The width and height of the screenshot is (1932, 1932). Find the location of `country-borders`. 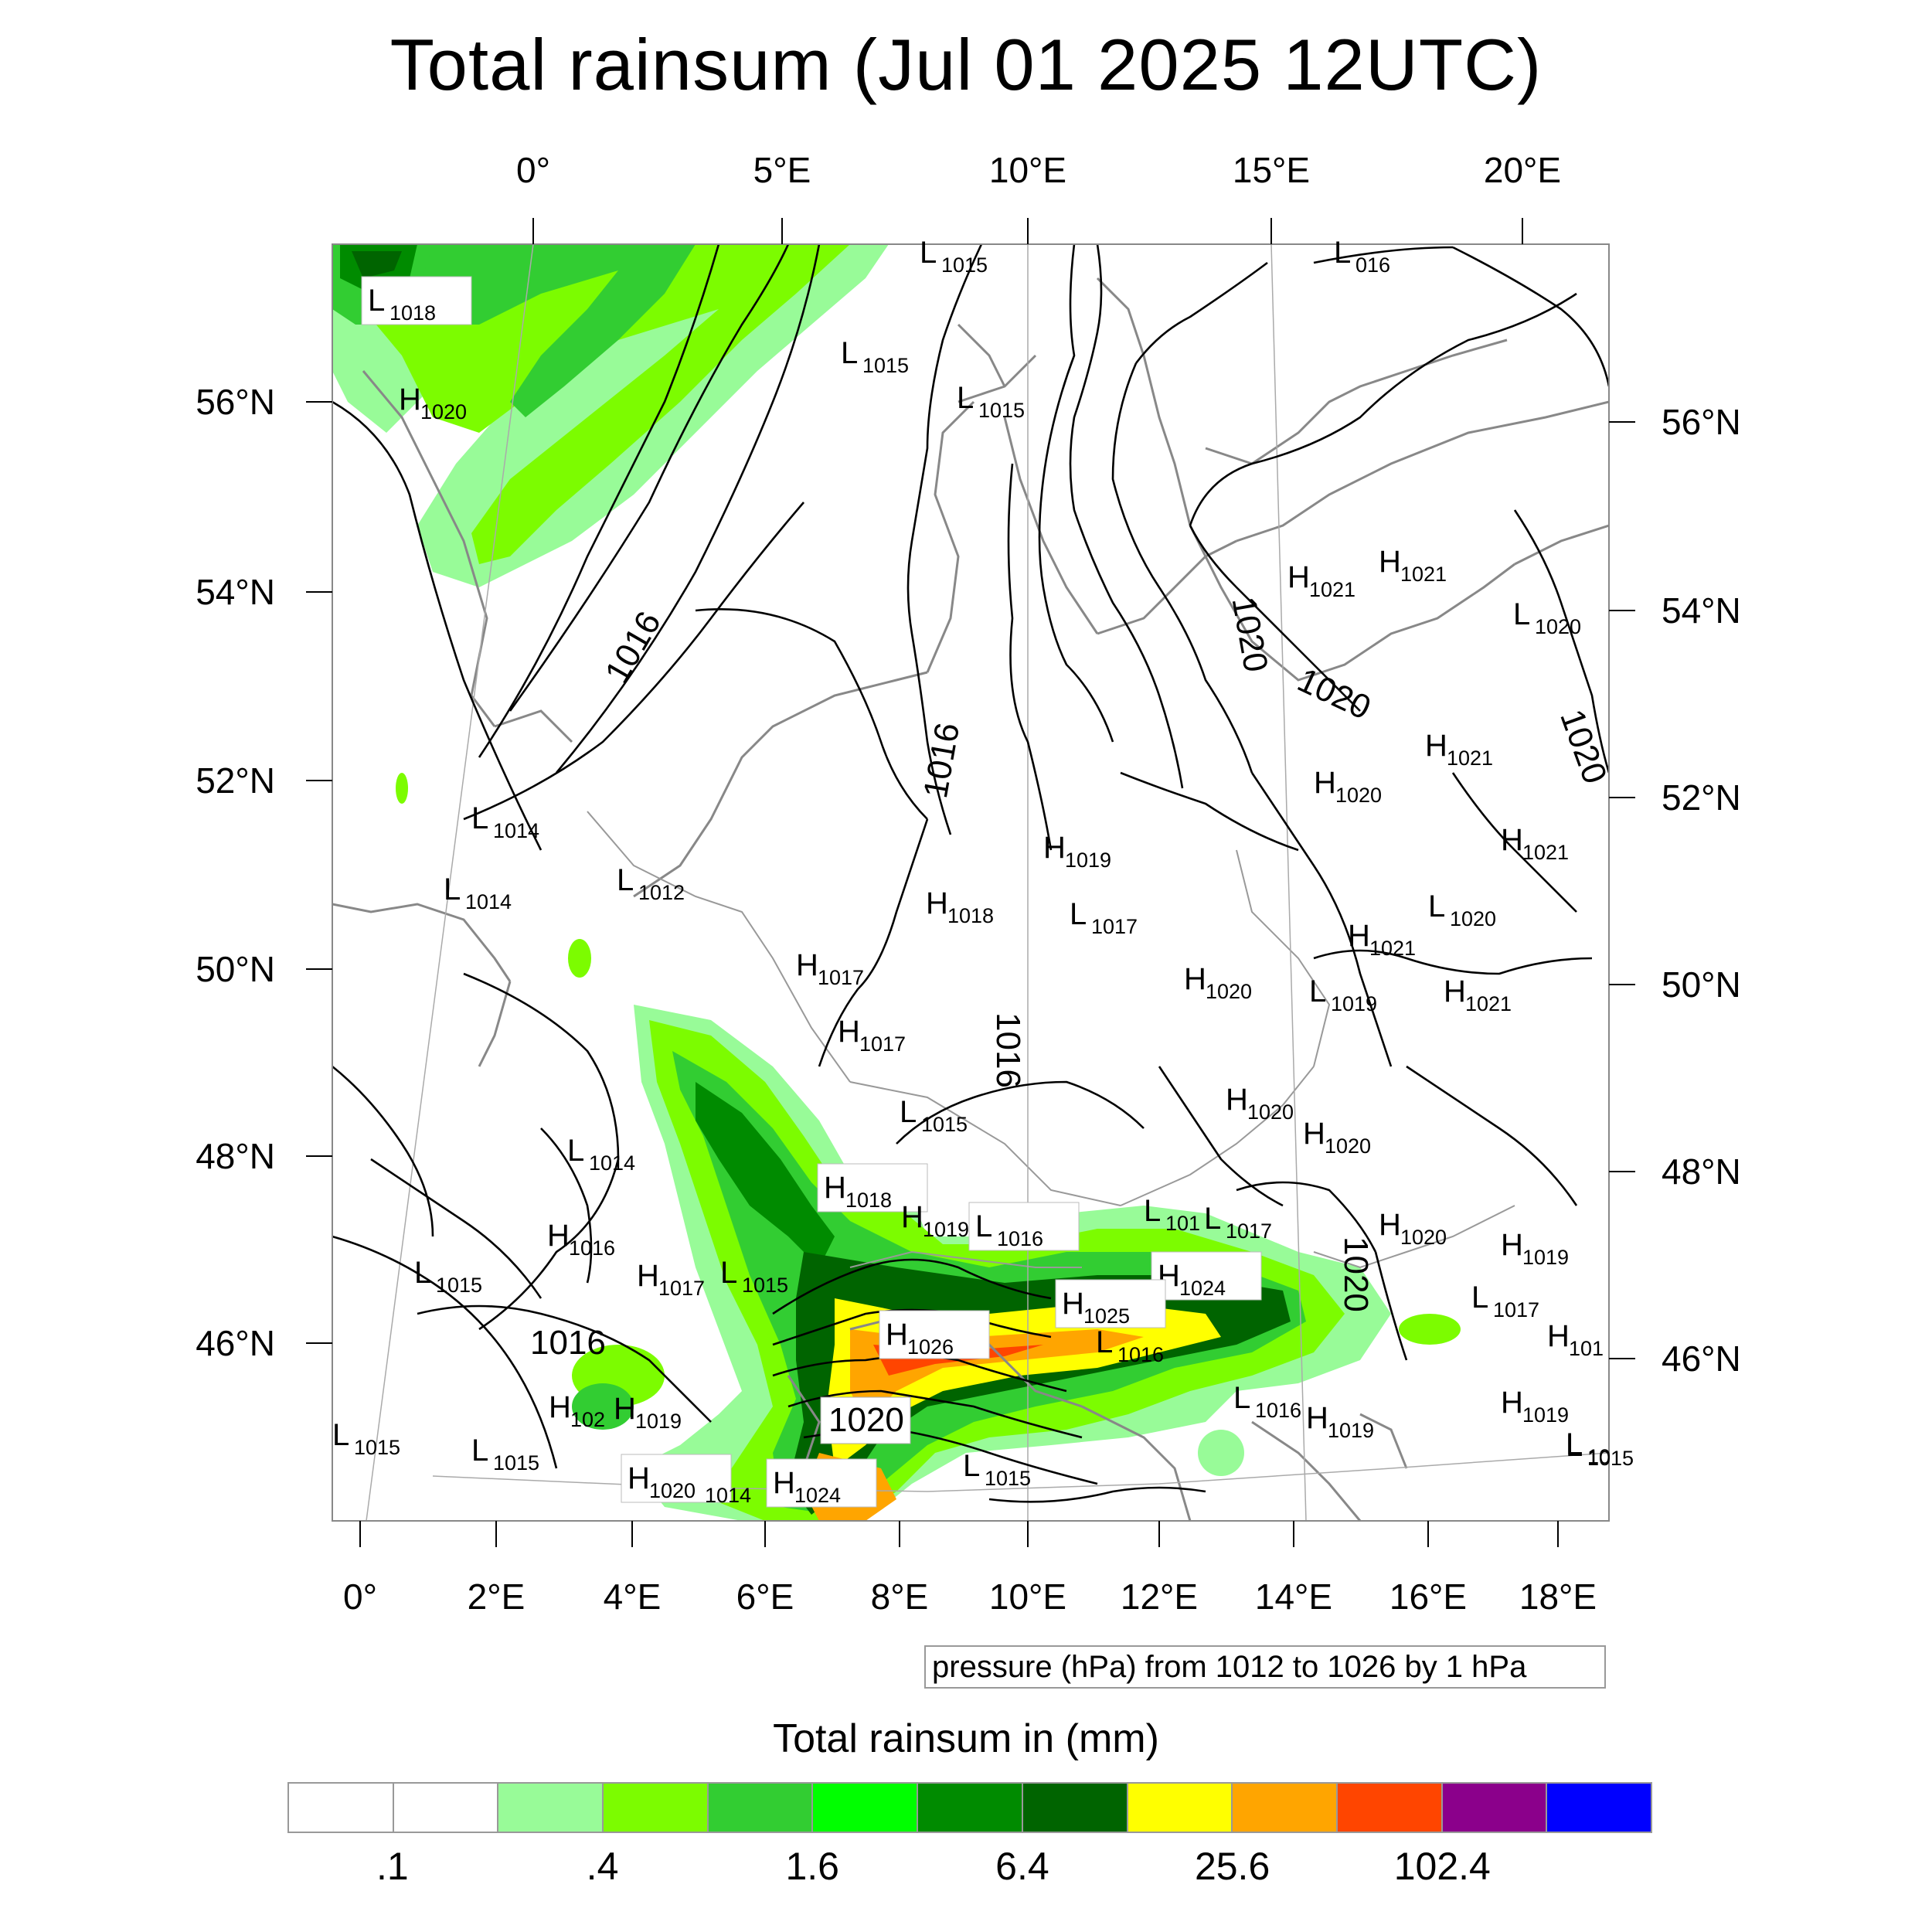

country-borders is located at coordinates (1051, 1040).